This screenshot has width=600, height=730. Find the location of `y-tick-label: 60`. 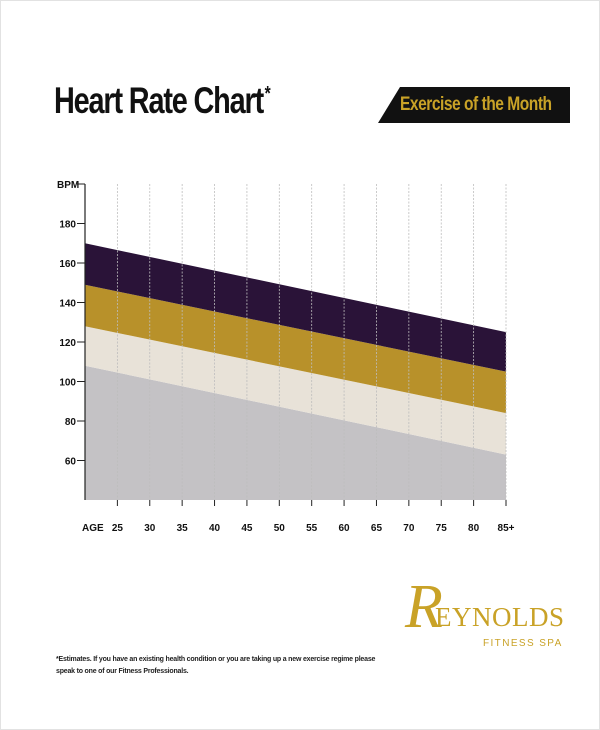

y-tick-label: 60 is located at coordinates (71, 462).